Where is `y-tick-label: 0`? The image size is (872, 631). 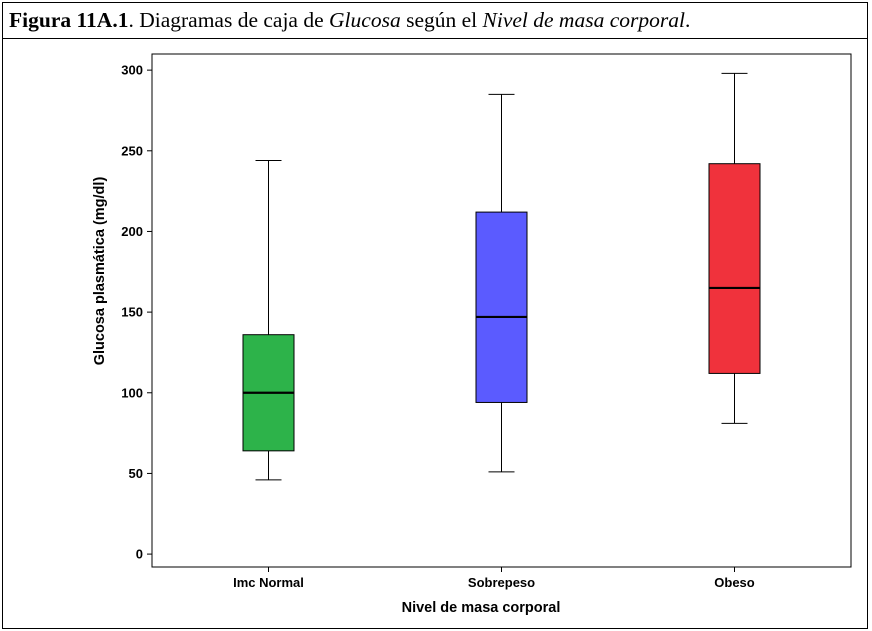
y-tick-label: 0 is located at coordinates (139, 554).